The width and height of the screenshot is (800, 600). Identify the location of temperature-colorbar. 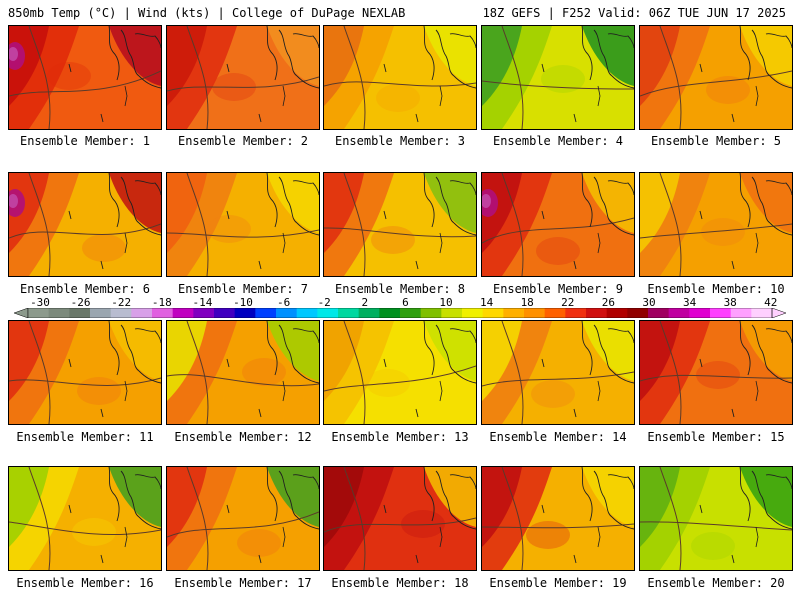
(400, 313).